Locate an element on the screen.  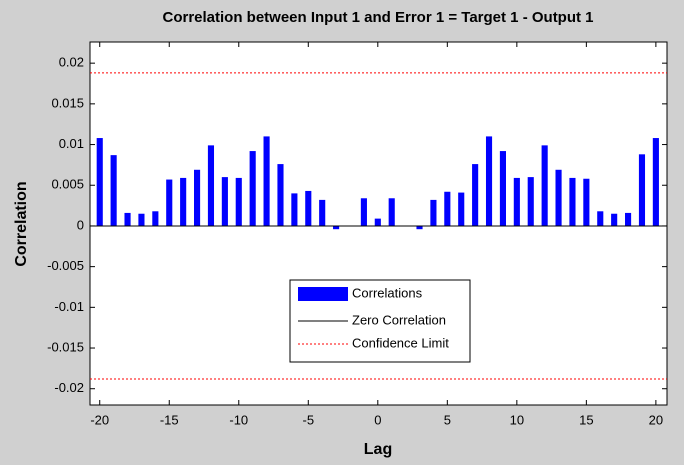
y-tick-label: -0.015 is located at coordinates (65, 346).